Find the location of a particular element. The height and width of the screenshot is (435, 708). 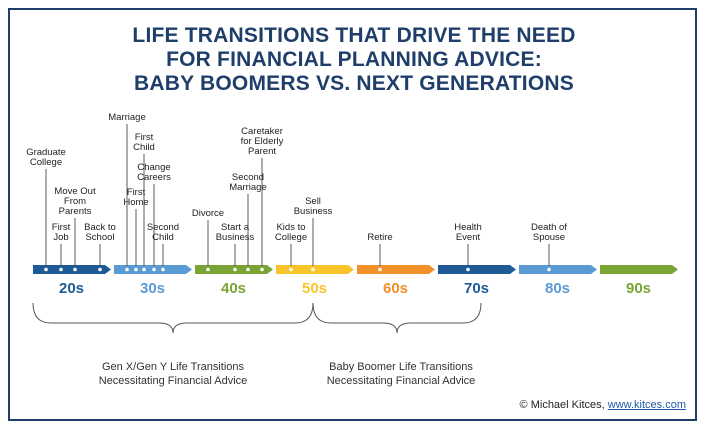

credit-line: © Michael Kitces, www.kitces.com is located at coordinates (603, 405).